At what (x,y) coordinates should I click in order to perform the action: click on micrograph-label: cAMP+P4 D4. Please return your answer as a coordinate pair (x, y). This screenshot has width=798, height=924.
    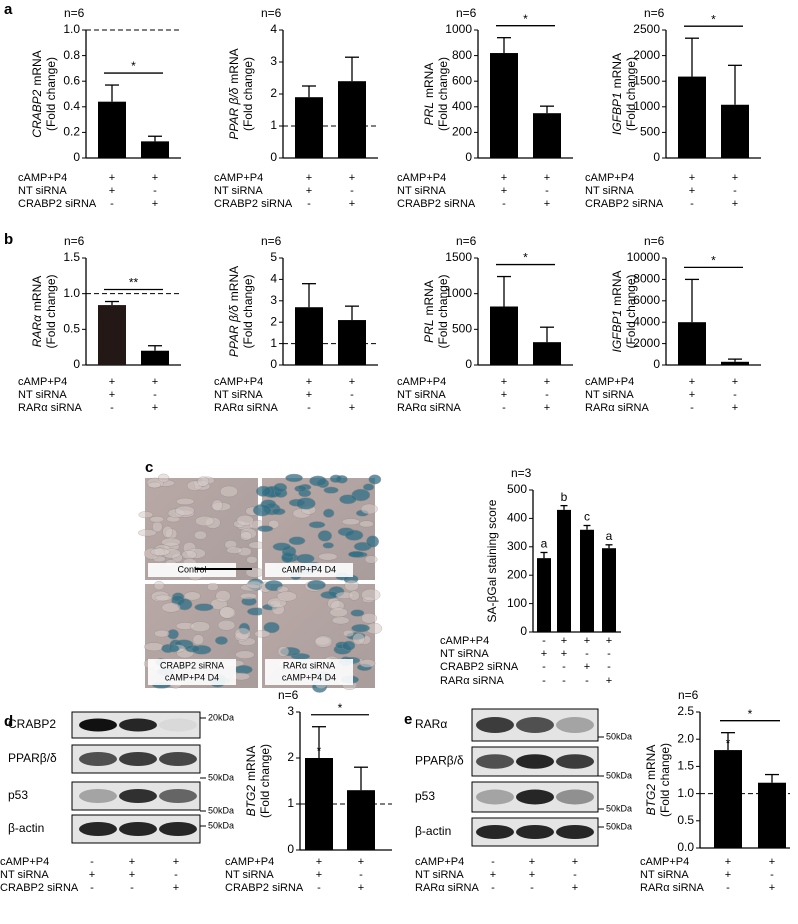
    Looking at the image, I should click on (309, 677).